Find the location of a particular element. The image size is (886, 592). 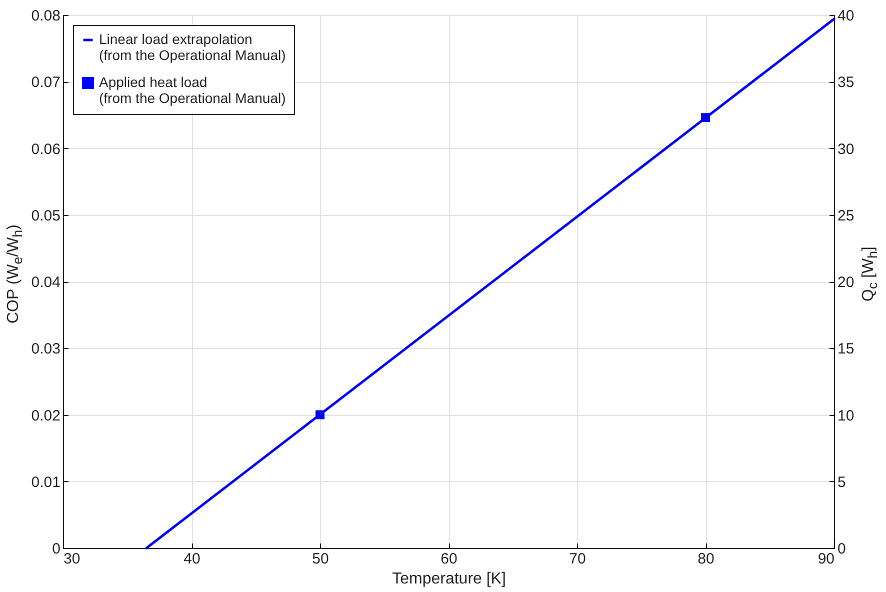

x-tick-label: 90 is located at coordinates (826, 559).